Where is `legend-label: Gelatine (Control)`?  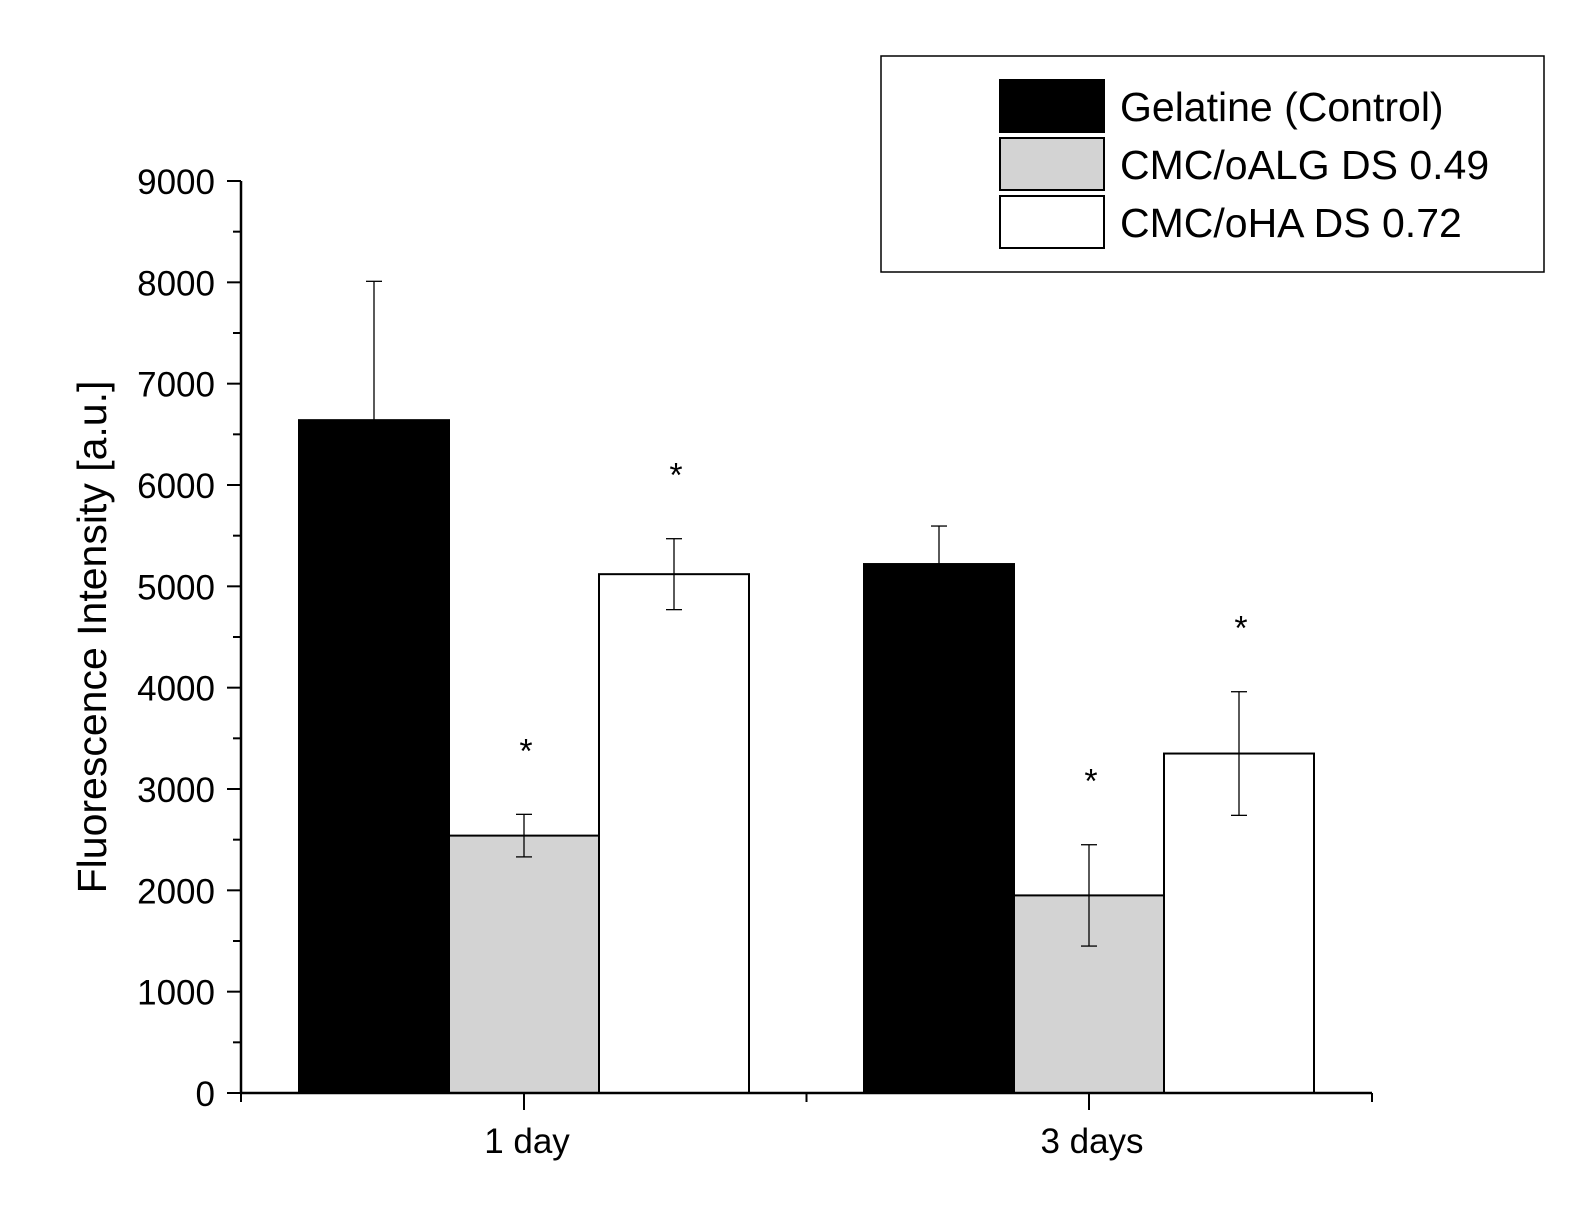 legend-label: Gelatine (Control) is located at coordinates (1282, 107).